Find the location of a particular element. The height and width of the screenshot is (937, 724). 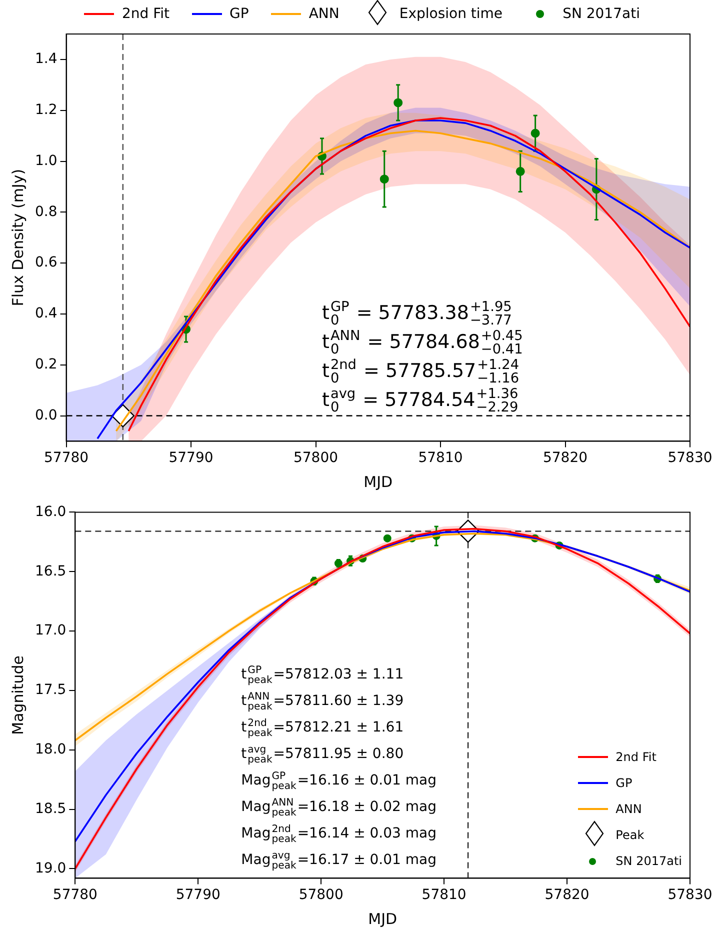

legend-label: Explosion time is located at coordinates (451, 14).